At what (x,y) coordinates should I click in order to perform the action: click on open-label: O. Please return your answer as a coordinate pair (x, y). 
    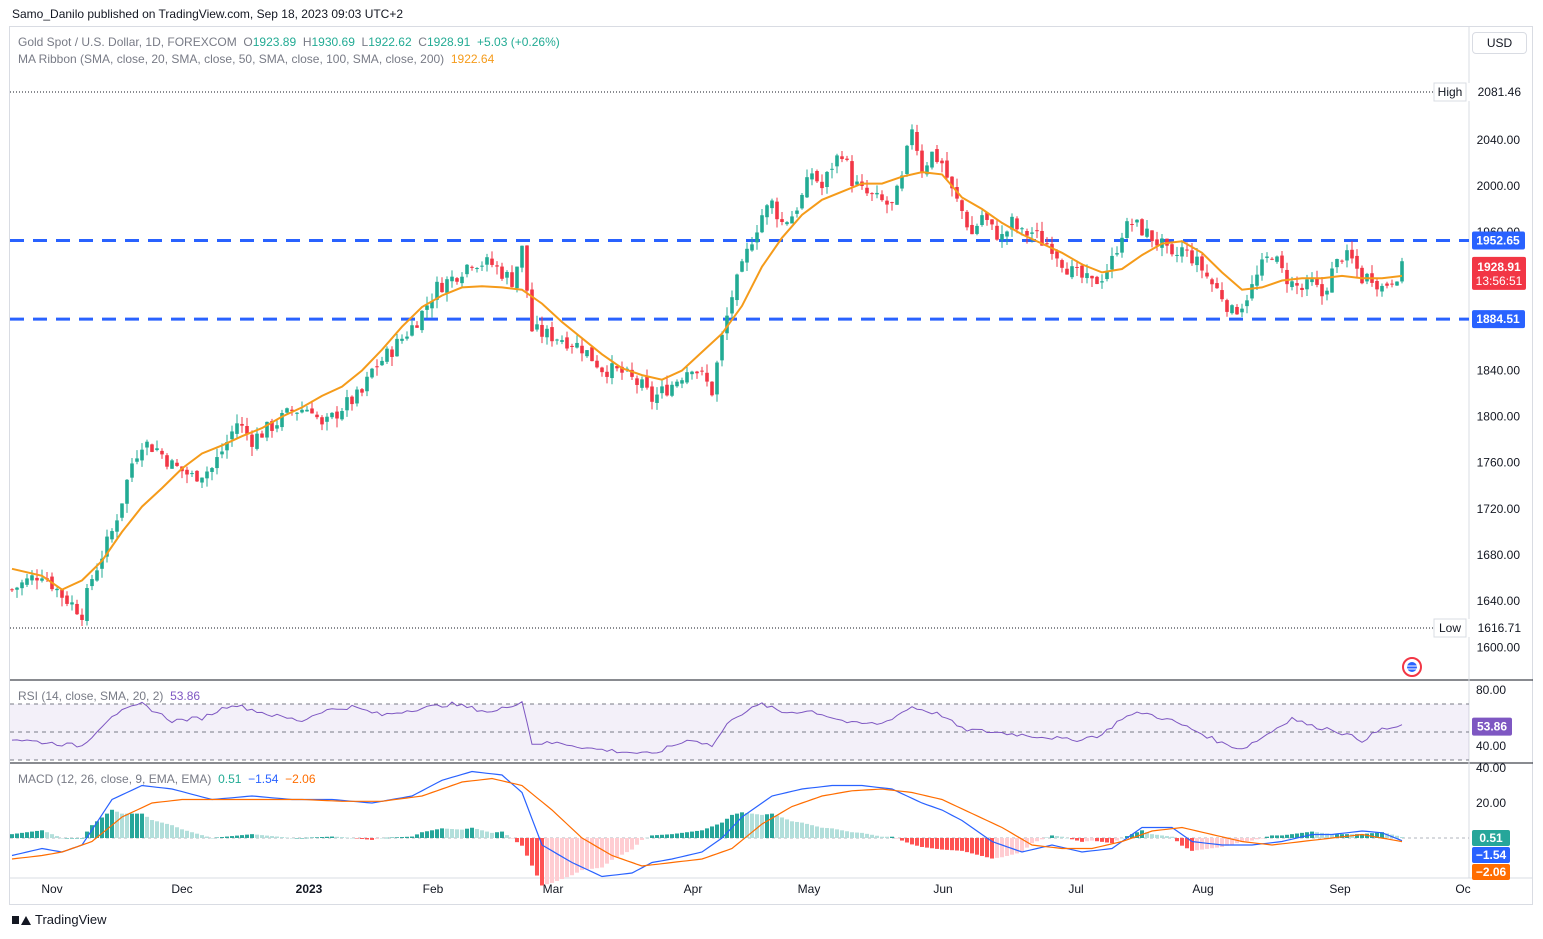
    Looking at the image, I should click on (248, 42).